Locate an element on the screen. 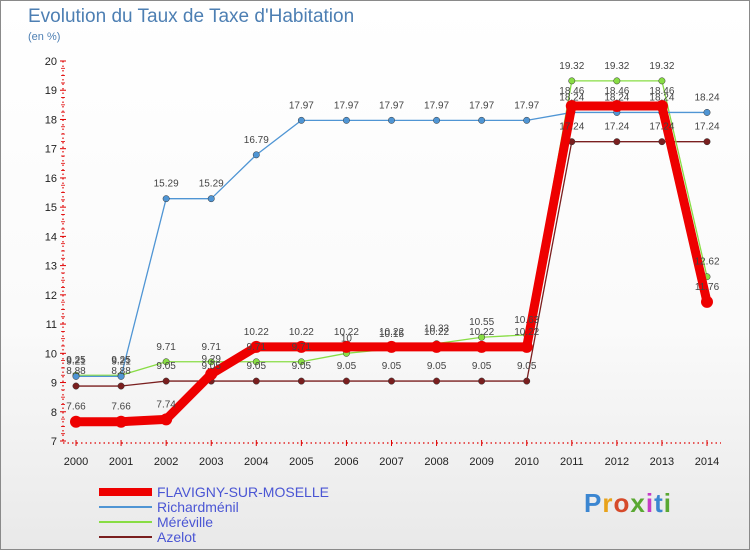 The width and height of the screenshot is (750, 551). logo-letter: r is located at coordinates (608, 503).